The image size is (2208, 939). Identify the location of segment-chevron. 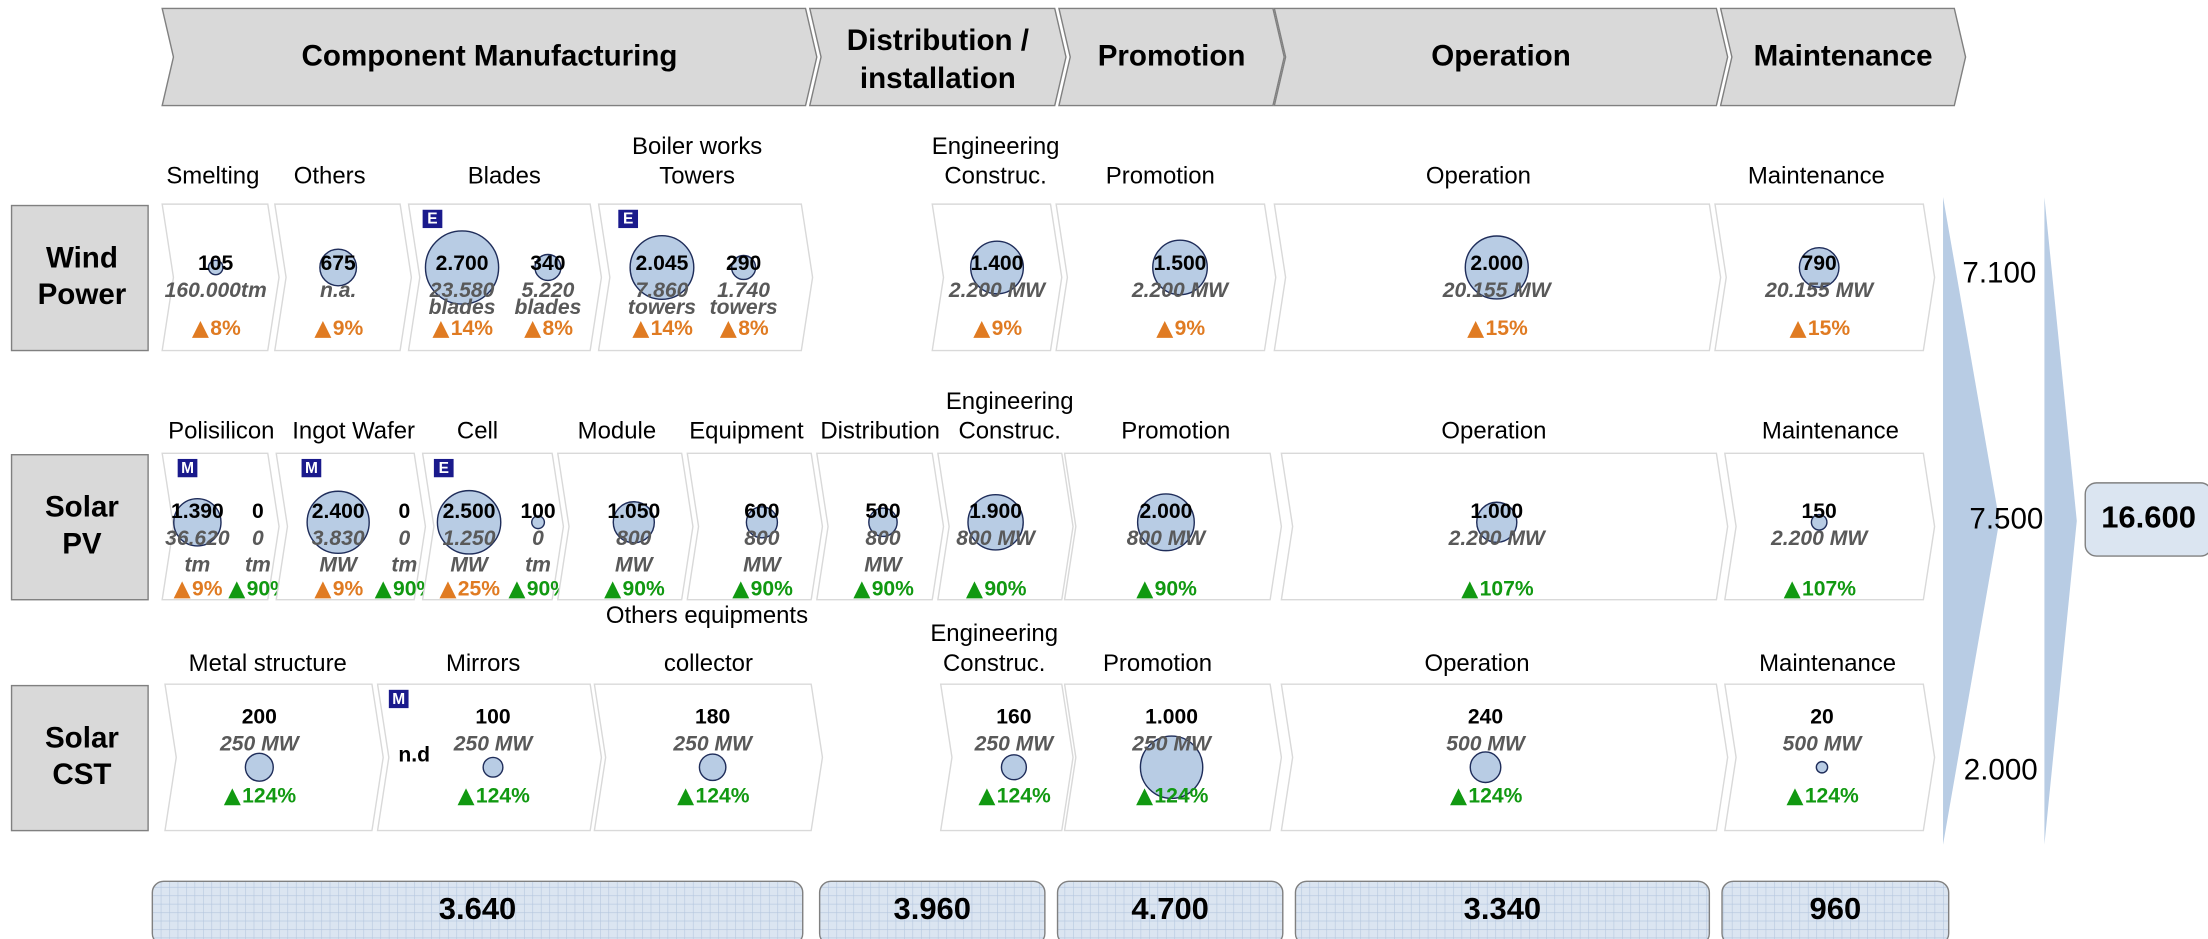
(1830, 757).